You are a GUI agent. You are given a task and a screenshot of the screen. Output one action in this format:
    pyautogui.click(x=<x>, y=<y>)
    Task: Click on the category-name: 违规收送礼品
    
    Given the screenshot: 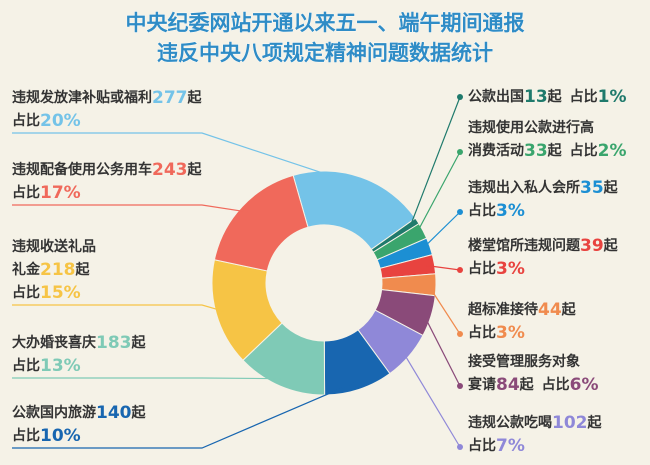 What is the action you would take?
    pyautogui.click(x=54, y=246)
    